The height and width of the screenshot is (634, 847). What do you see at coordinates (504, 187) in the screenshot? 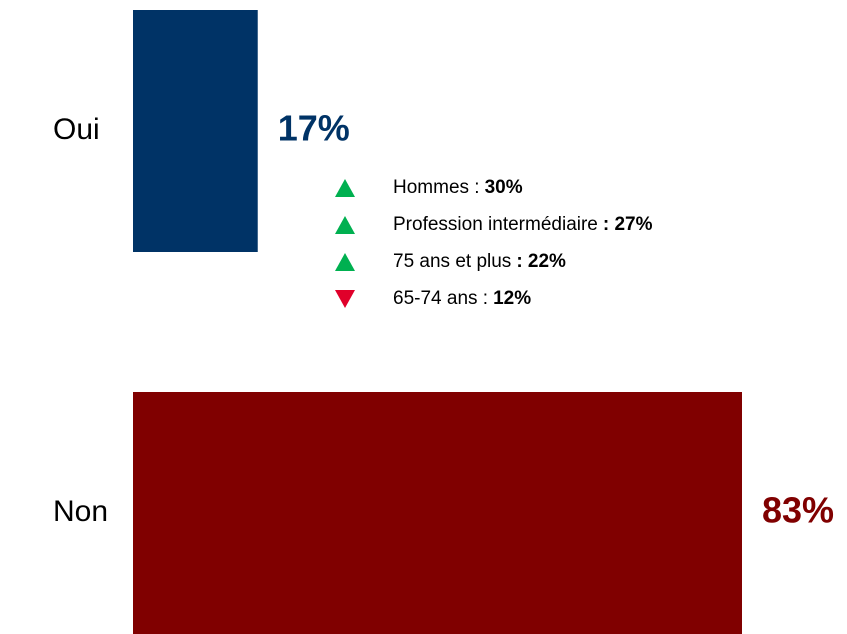
I see `annotation-value: 30%` at bounding box center [504, 187].